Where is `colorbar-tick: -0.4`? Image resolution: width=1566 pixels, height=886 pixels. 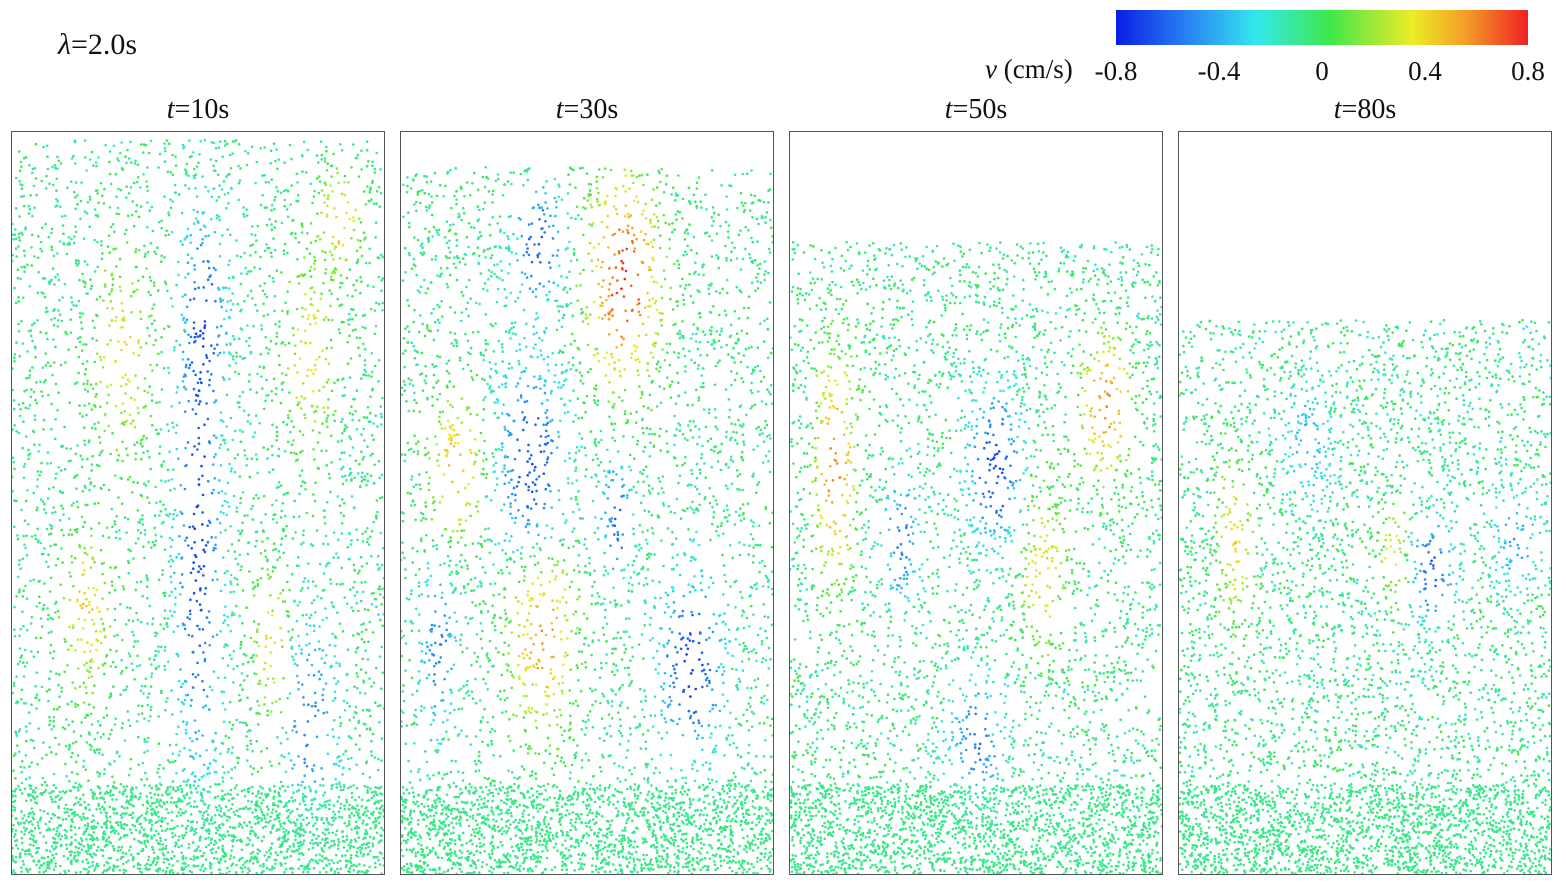
colorbar-tick: -0.4 is located at coordinates (1219, 71).